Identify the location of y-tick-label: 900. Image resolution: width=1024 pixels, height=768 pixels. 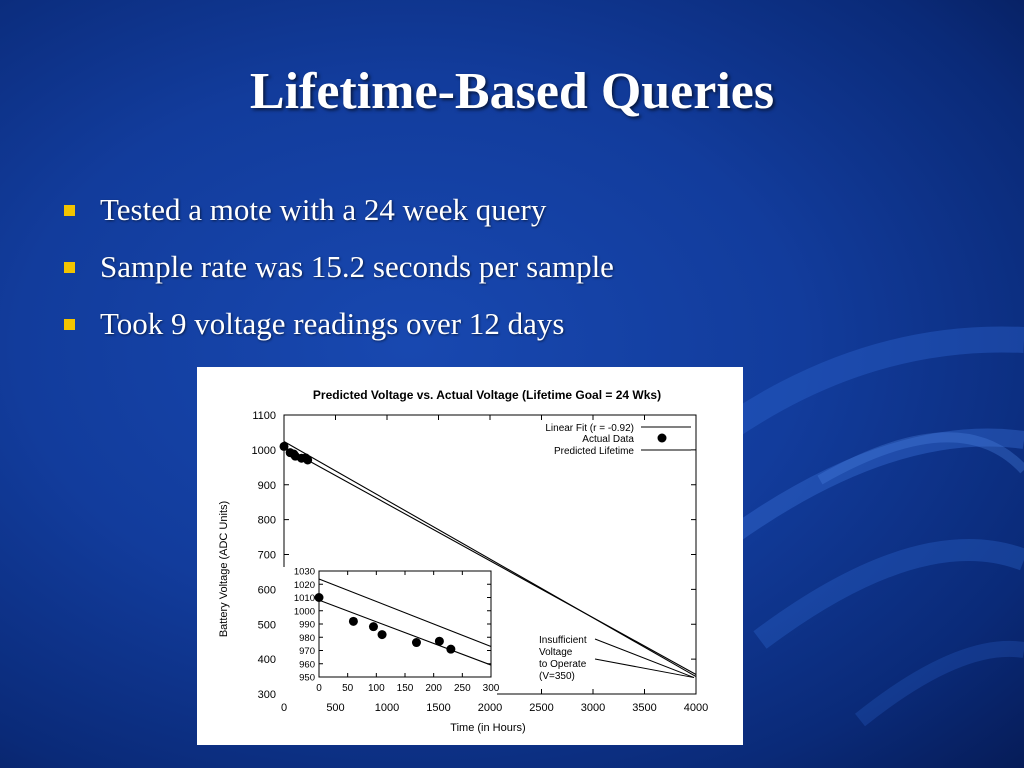
(267, 486).